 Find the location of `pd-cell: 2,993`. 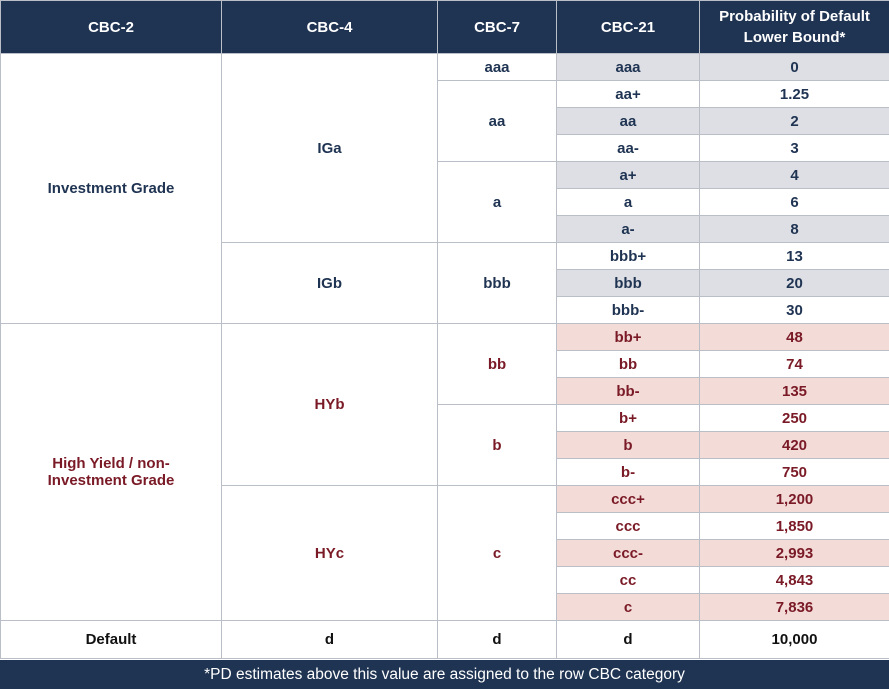

pd-cell: 2,993 is located at coordinates (794, 553).